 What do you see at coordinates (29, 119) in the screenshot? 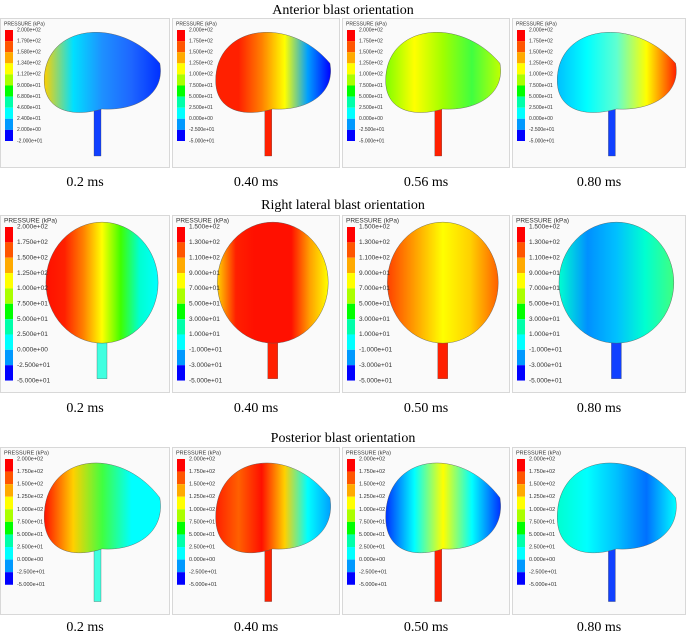
I see `legend-label: 2.400e+01` at bounding box center [29, 119].